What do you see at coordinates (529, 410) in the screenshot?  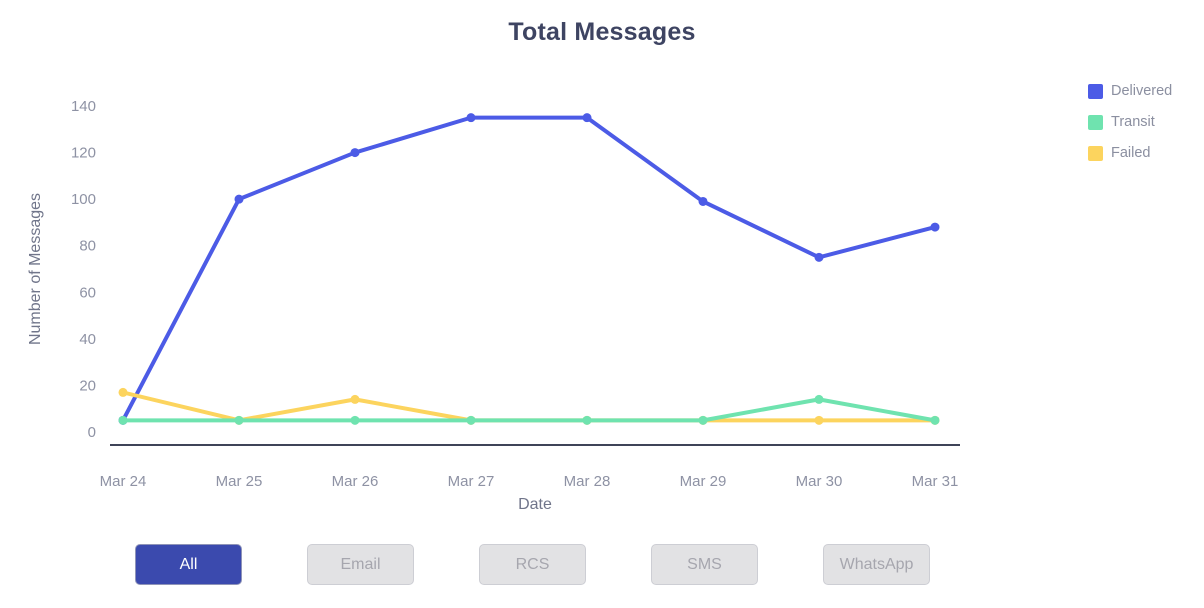 I see `series-line-transit` at bounding box center [529, 410].